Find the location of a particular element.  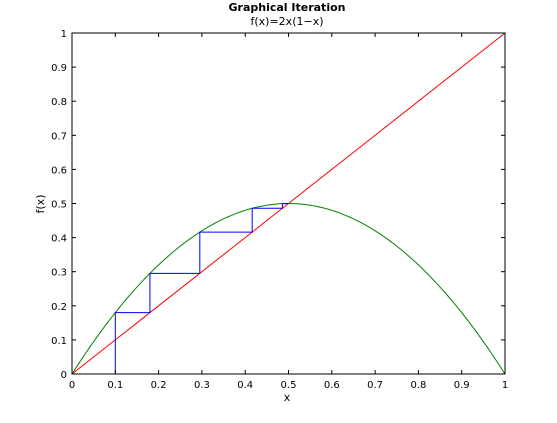

x-tick-label: 0.1 is located at coordinates (115, 385).